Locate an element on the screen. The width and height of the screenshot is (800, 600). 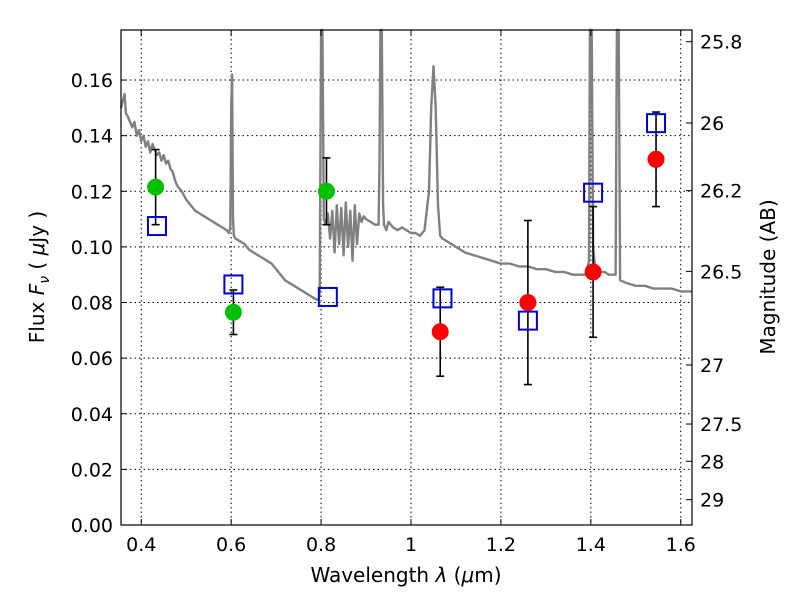
x-tick-label: 1.6 is located at coordinates (681, 545).